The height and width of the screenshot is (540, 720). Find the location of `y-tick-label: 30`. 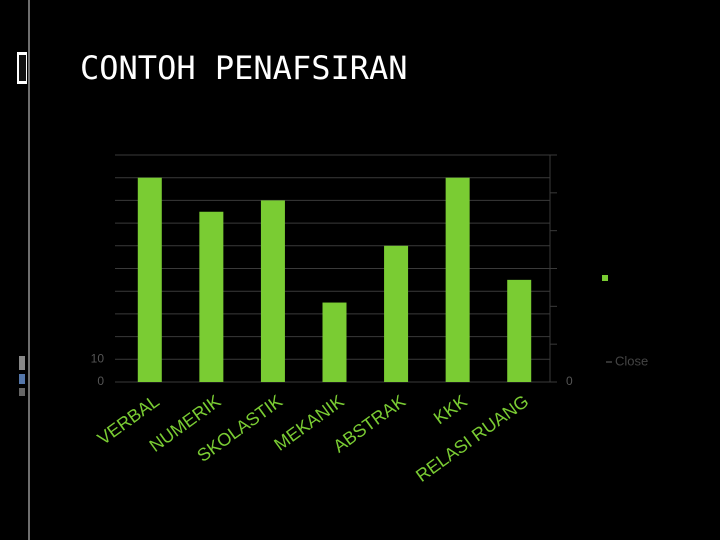

y-tick-label: 30 is located at coordinates (98, 313).